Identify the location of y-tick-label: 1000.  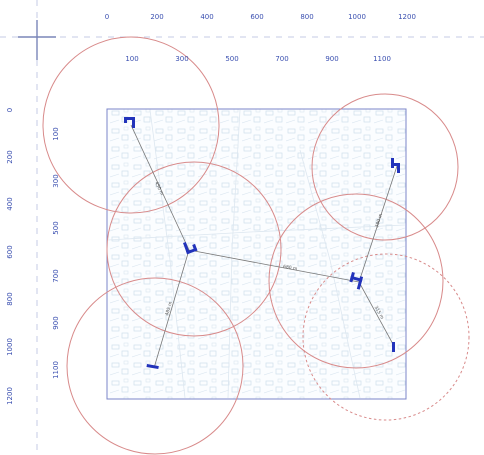
(10, 347).